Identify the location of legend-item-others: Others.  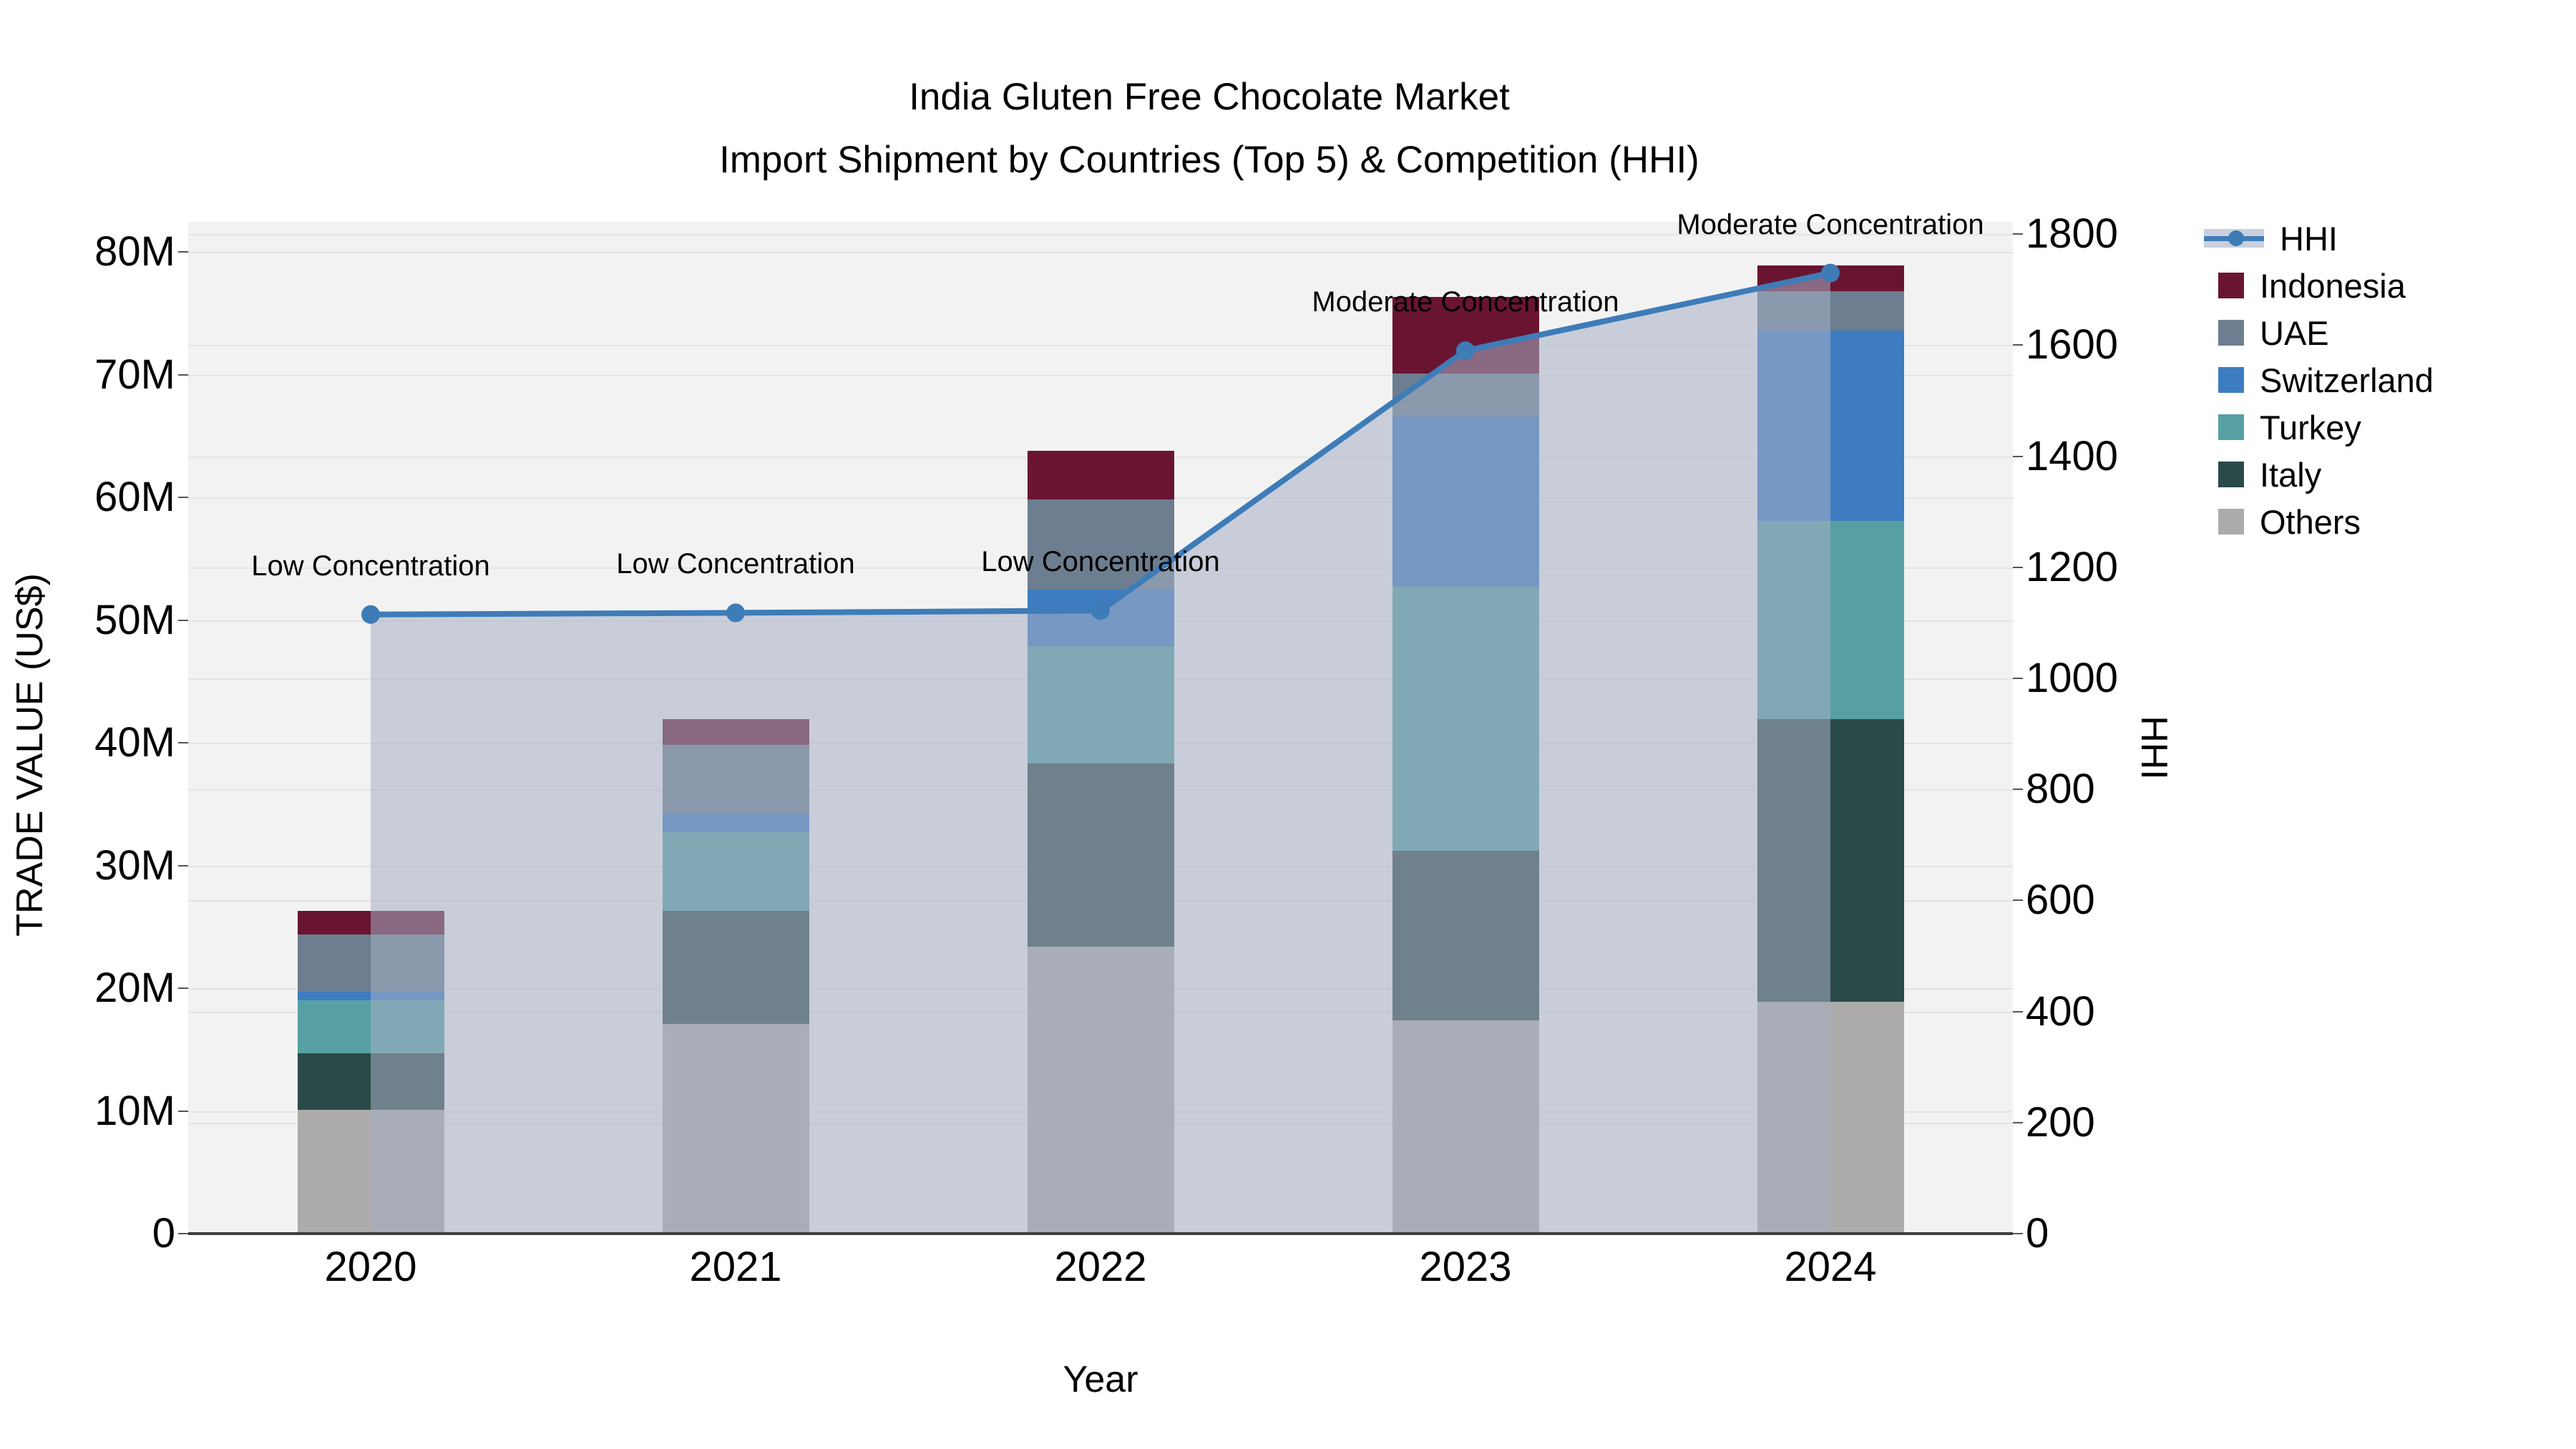
(2319, 521).